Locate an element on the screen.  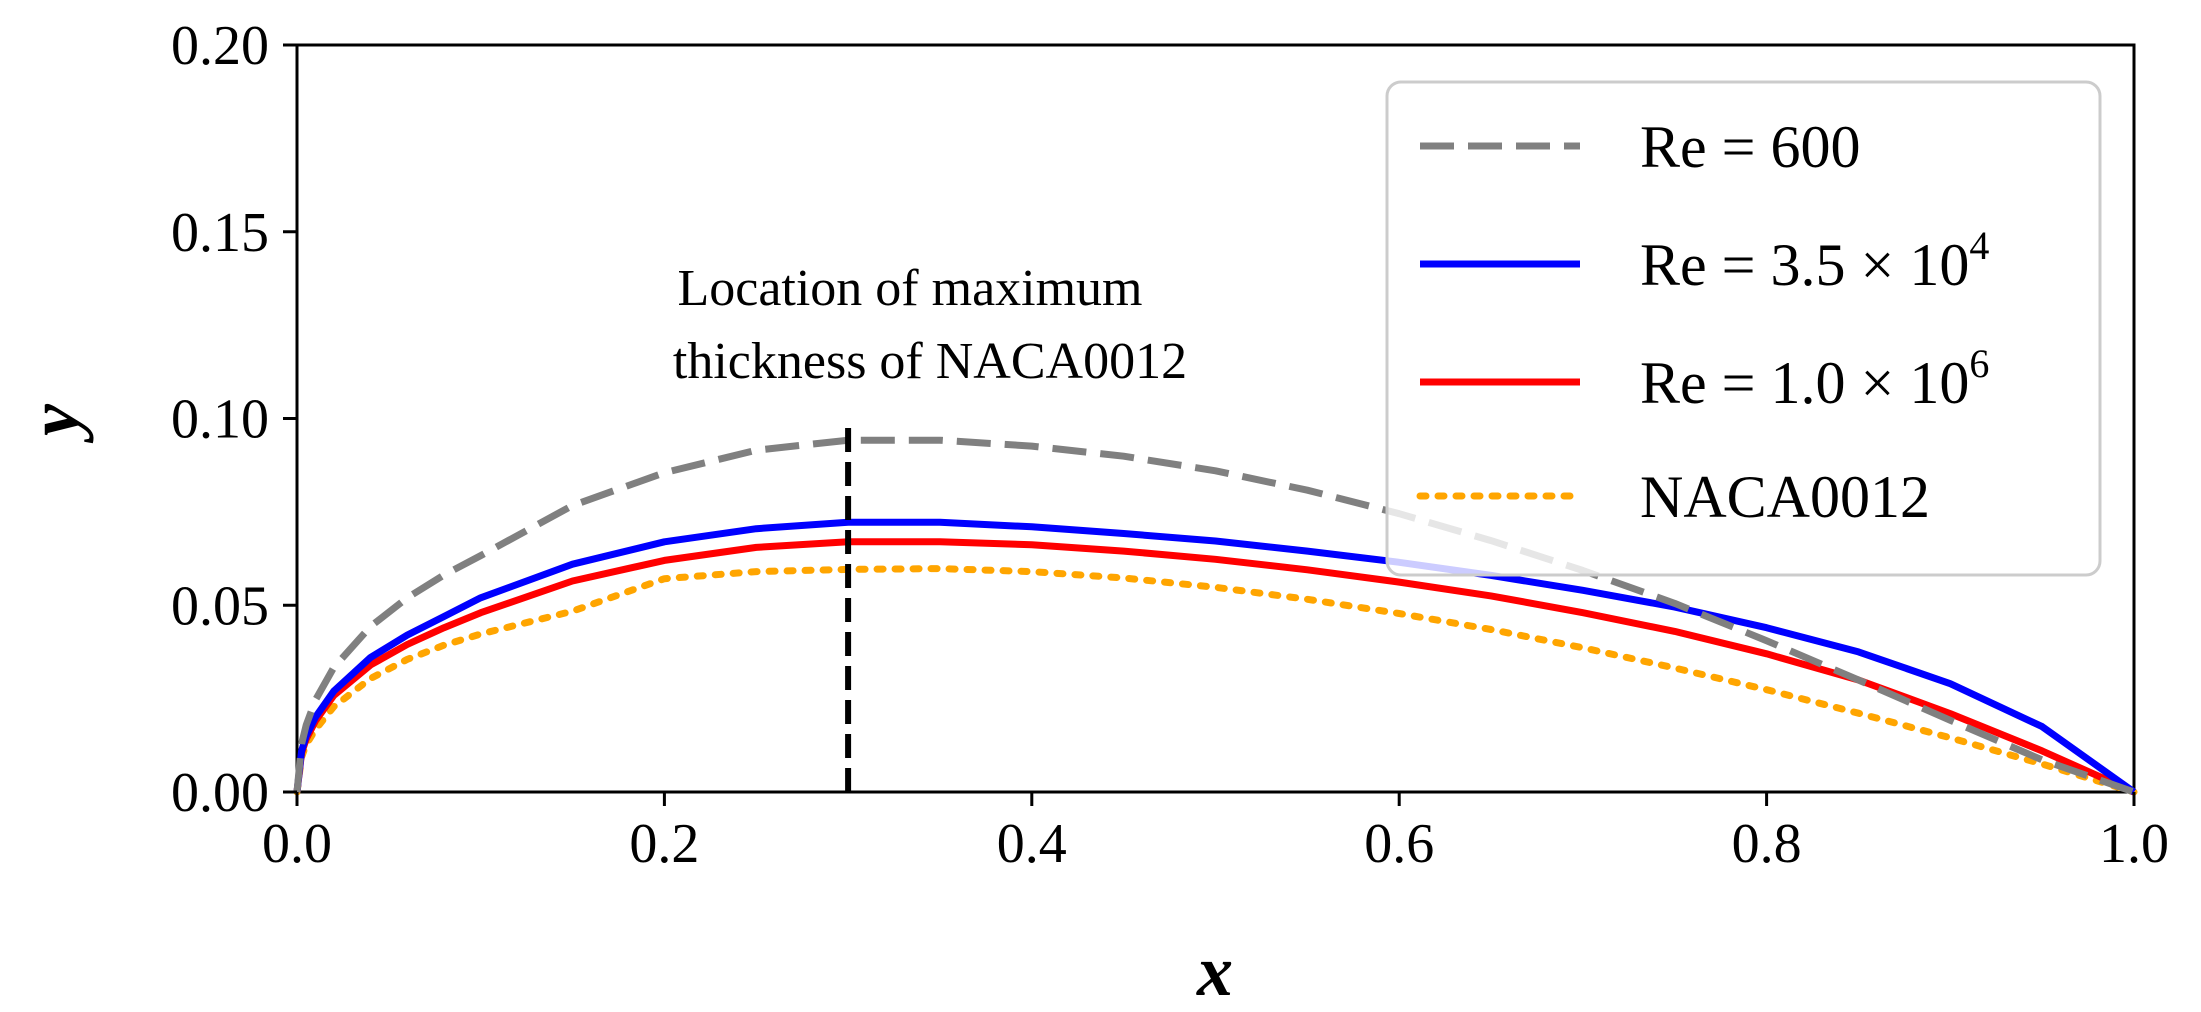
legend-label-2: Re = 1.0 × 106 is located at coordinates (1814, 378).